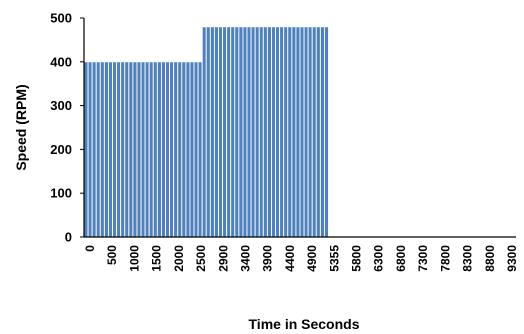  I want to click on x-tick-label: 2500, so click(201, 258).